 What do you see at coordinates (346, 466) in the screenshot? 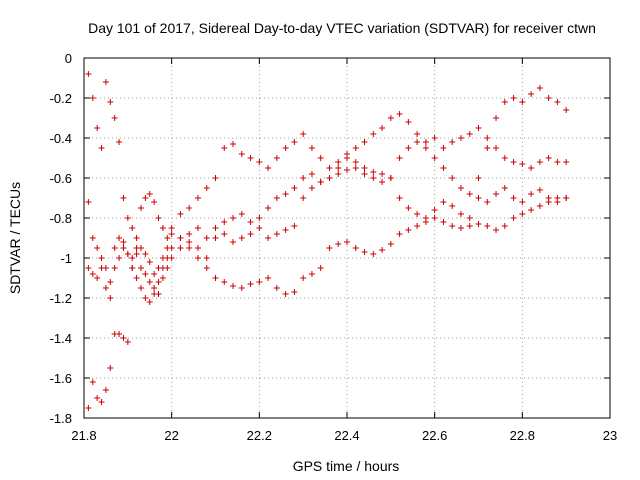
I see `x-axis-label: GPS time / hours` at bounding box center [346, 466].